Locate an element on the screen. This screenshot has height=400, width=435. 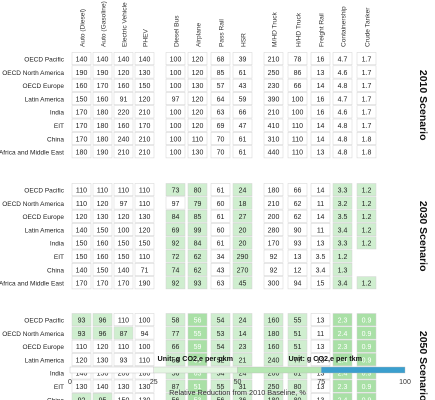
cell-value: 31 is located at coordinates (243, 387).